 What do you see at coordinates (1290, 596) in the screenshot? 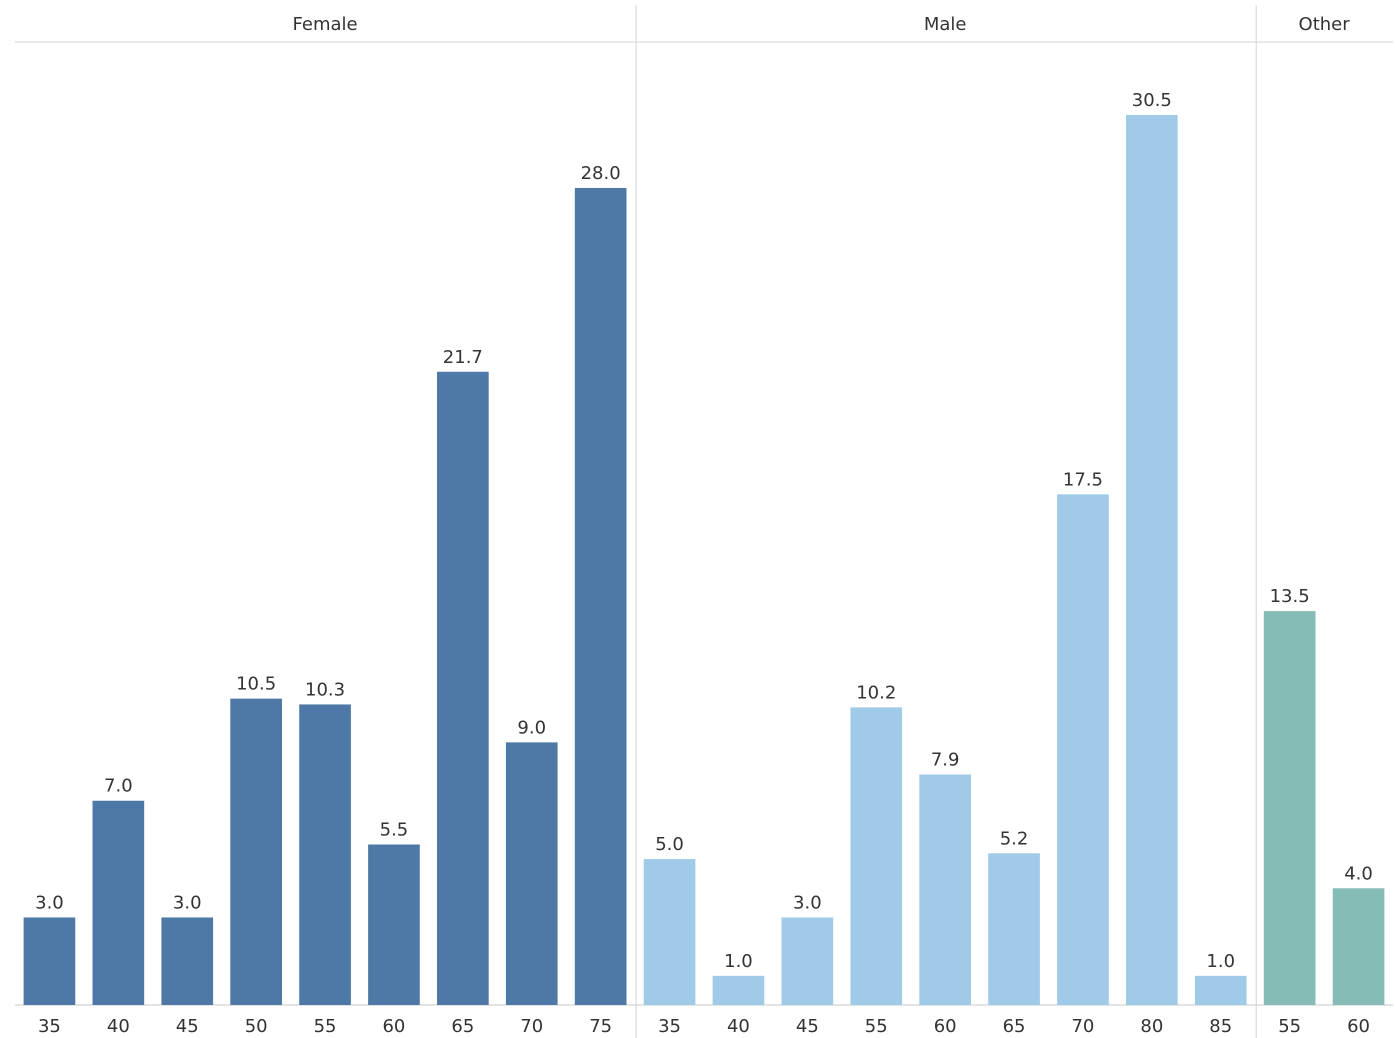
I see `data-label: 13.5` at bounding box center [1290, 596].